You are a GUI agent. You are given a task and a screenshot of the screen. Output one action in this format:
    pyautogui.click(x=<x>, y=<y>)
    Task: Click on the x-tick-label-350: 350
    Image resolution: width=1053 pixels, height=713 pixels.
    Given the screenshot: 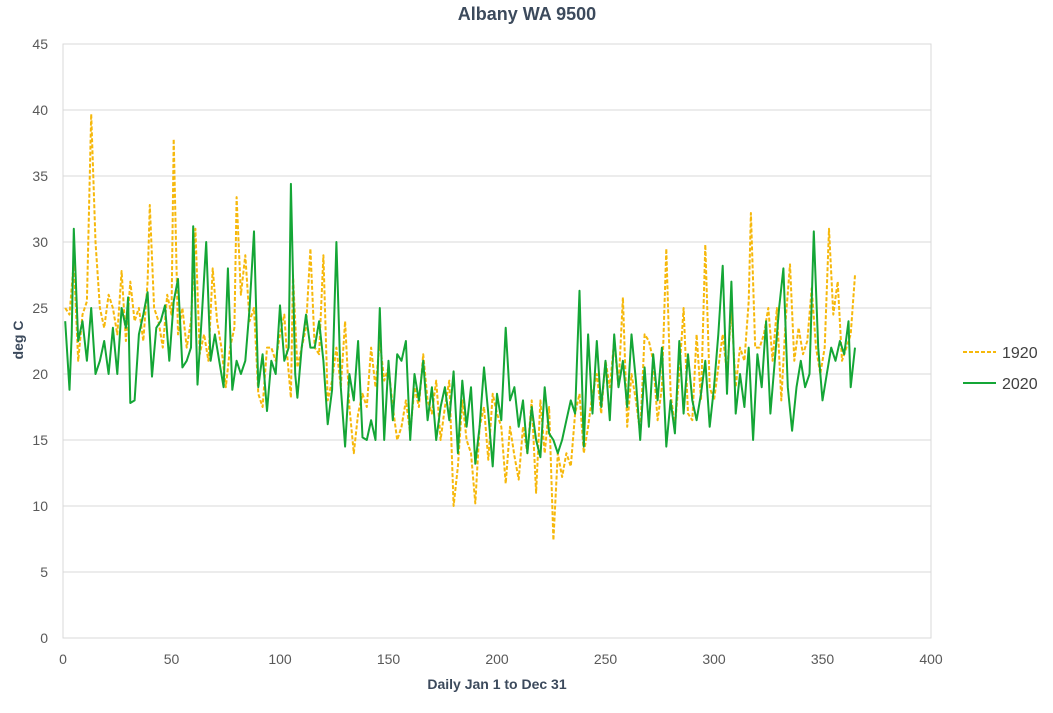 What is the action you would take?
    pyautogui.click(x=823, y=659)
    